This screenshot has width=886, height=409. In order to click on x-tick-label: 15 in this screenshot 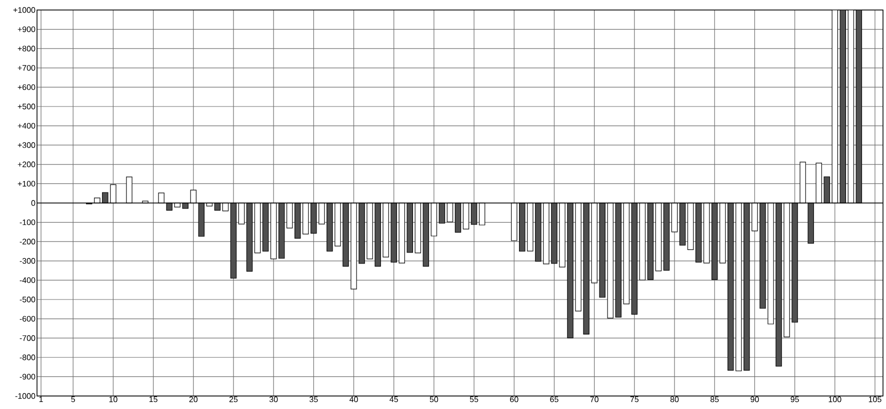, I will do `click(153, 399)`.